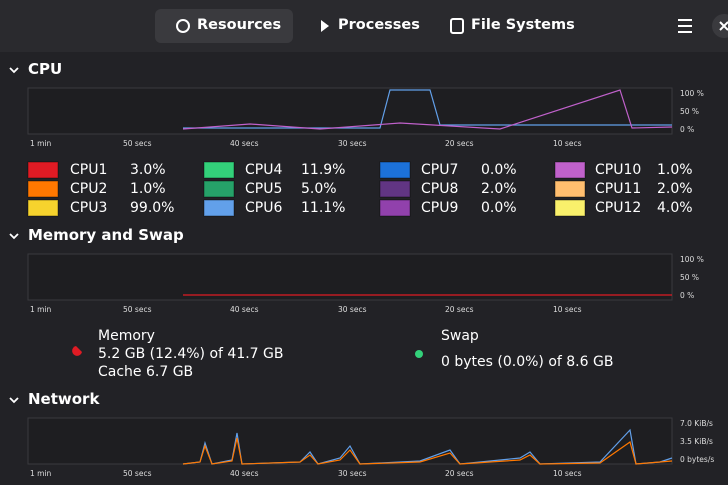  What do you see at coordinates (618, 170) in the screenshot?
I see `cpu-name: CPU10` at bounding box center [618, 170].